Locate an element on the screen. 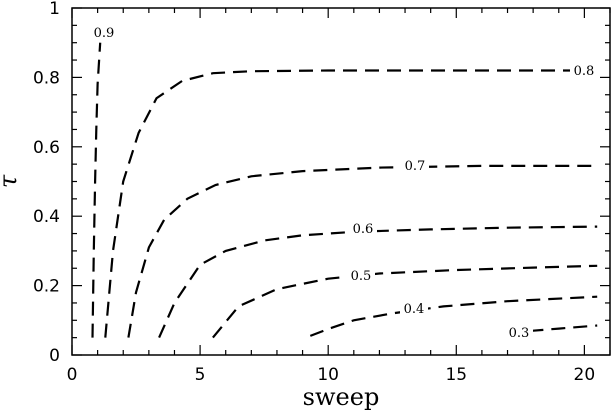  contour-label: 0.3 is located at coordinates (519, 333).